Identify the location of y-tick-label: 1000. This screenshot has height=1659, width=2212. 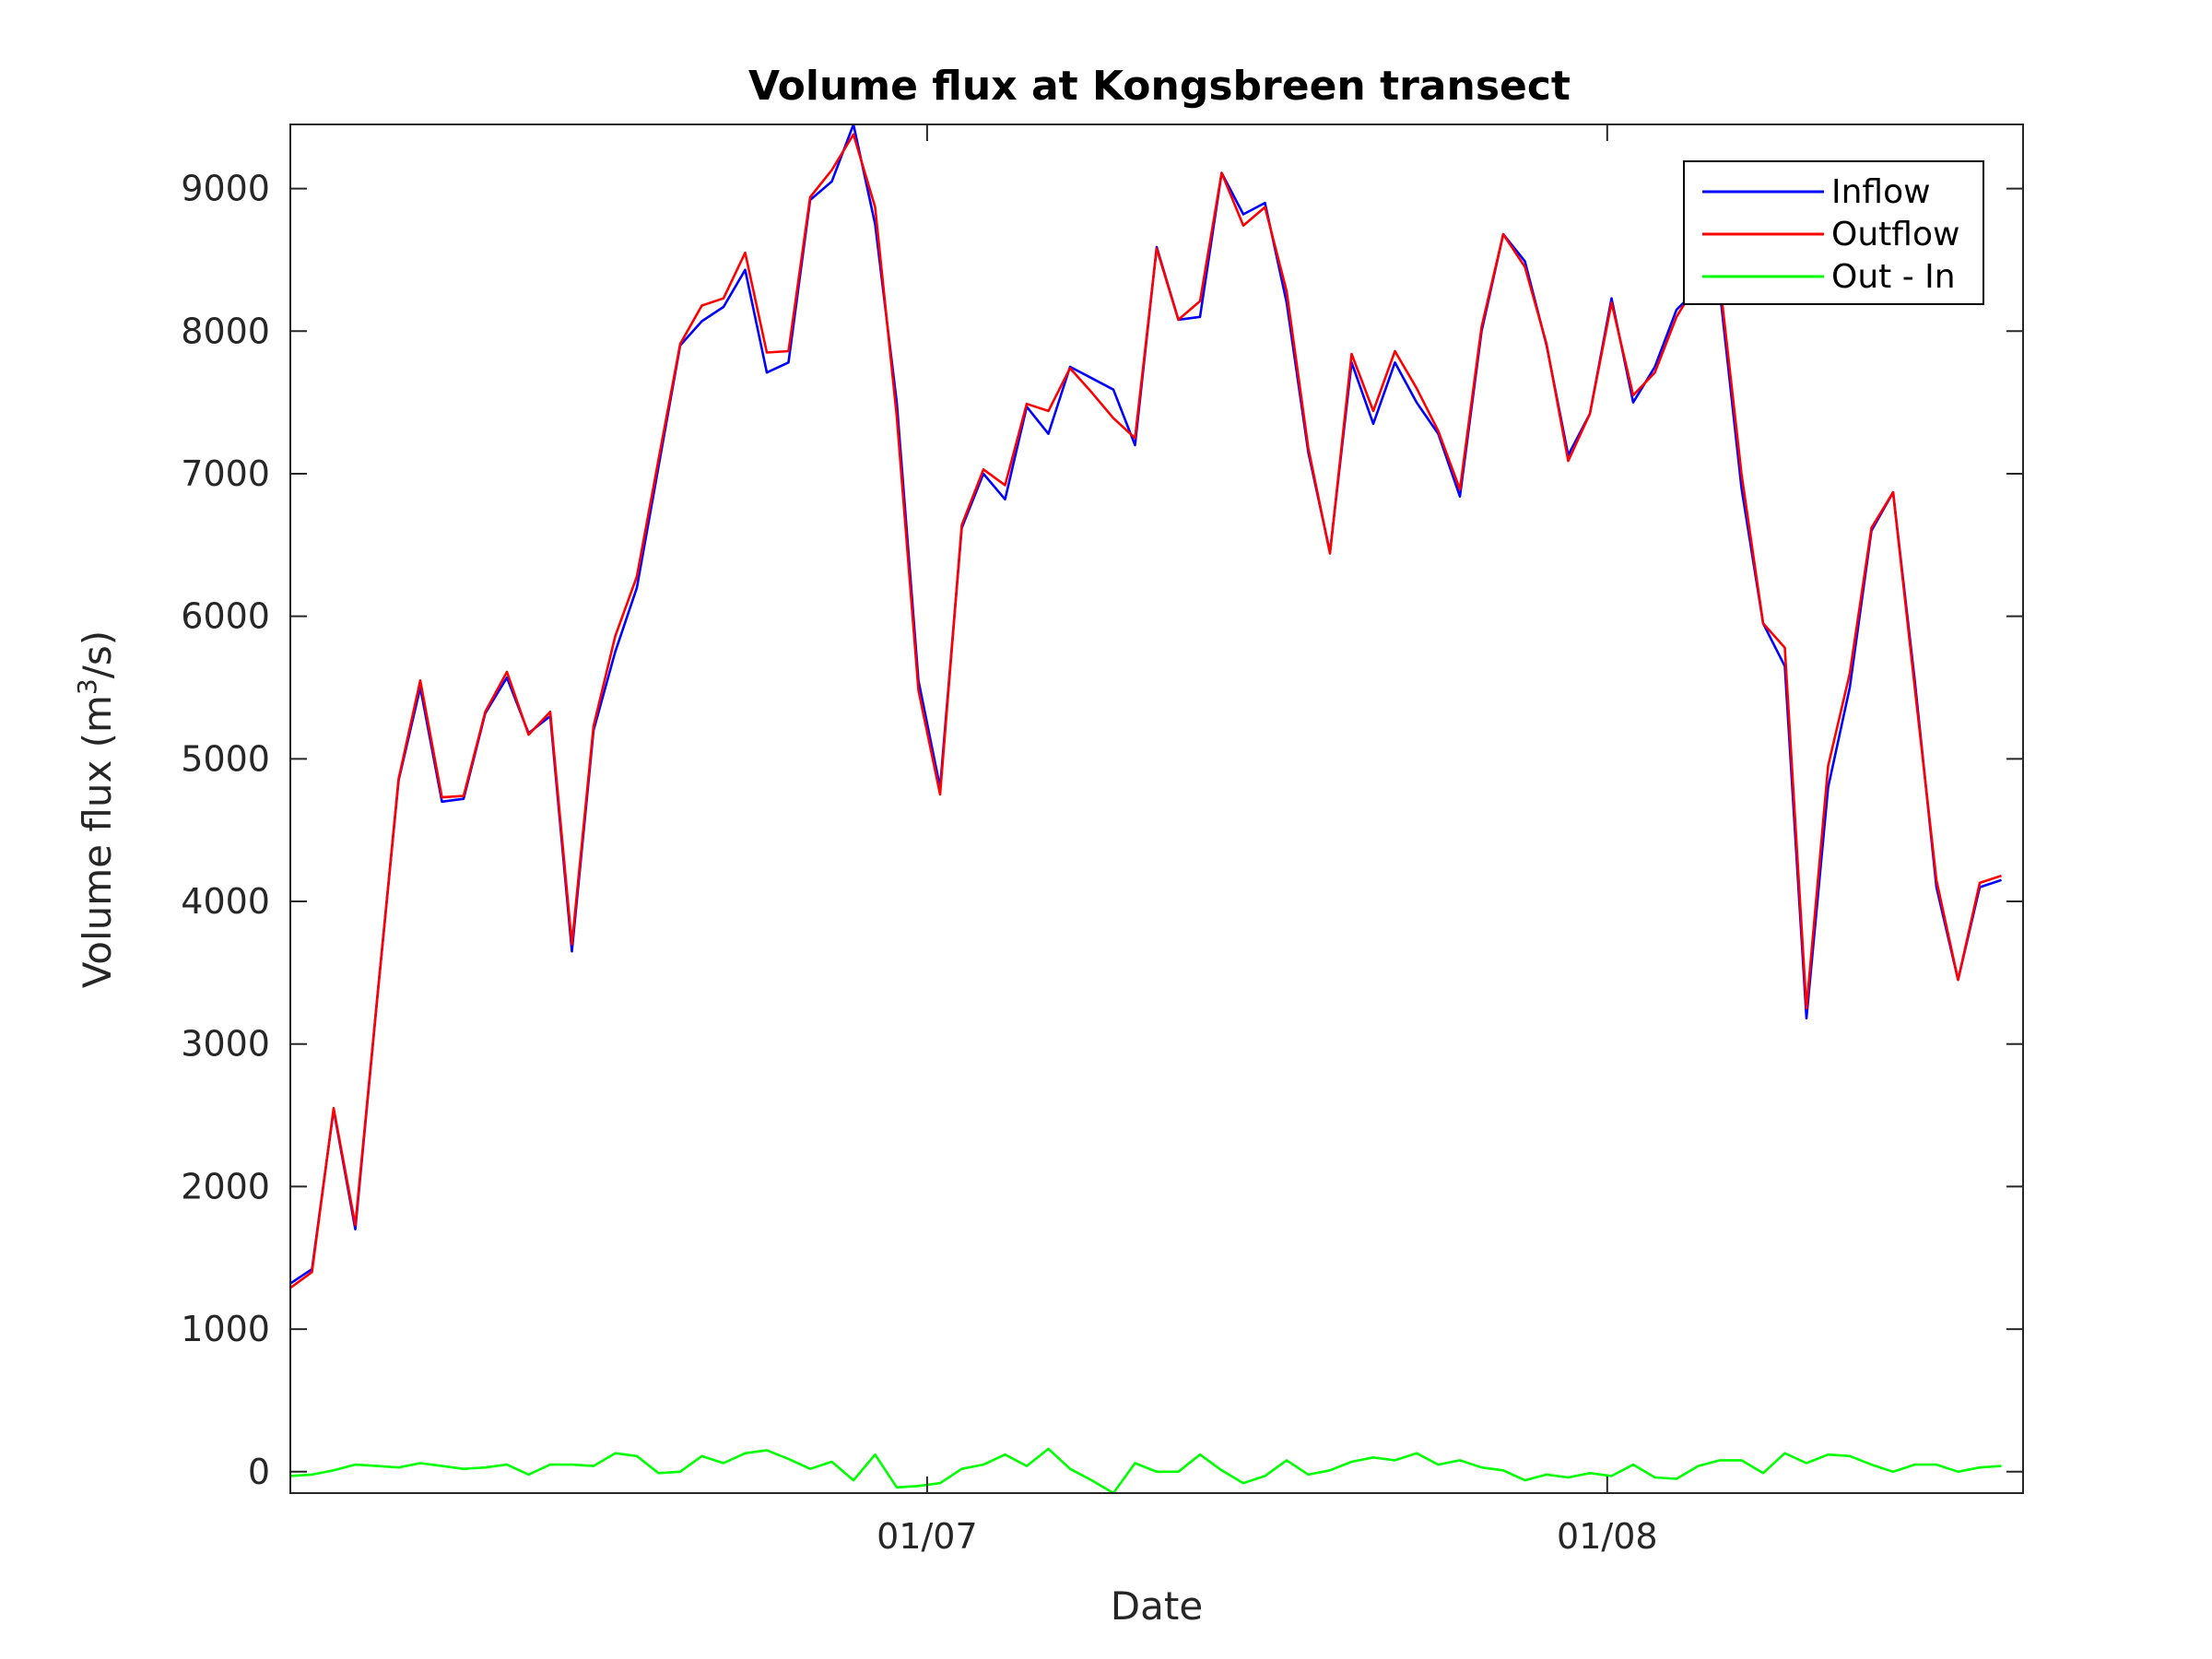
(225, 1329).